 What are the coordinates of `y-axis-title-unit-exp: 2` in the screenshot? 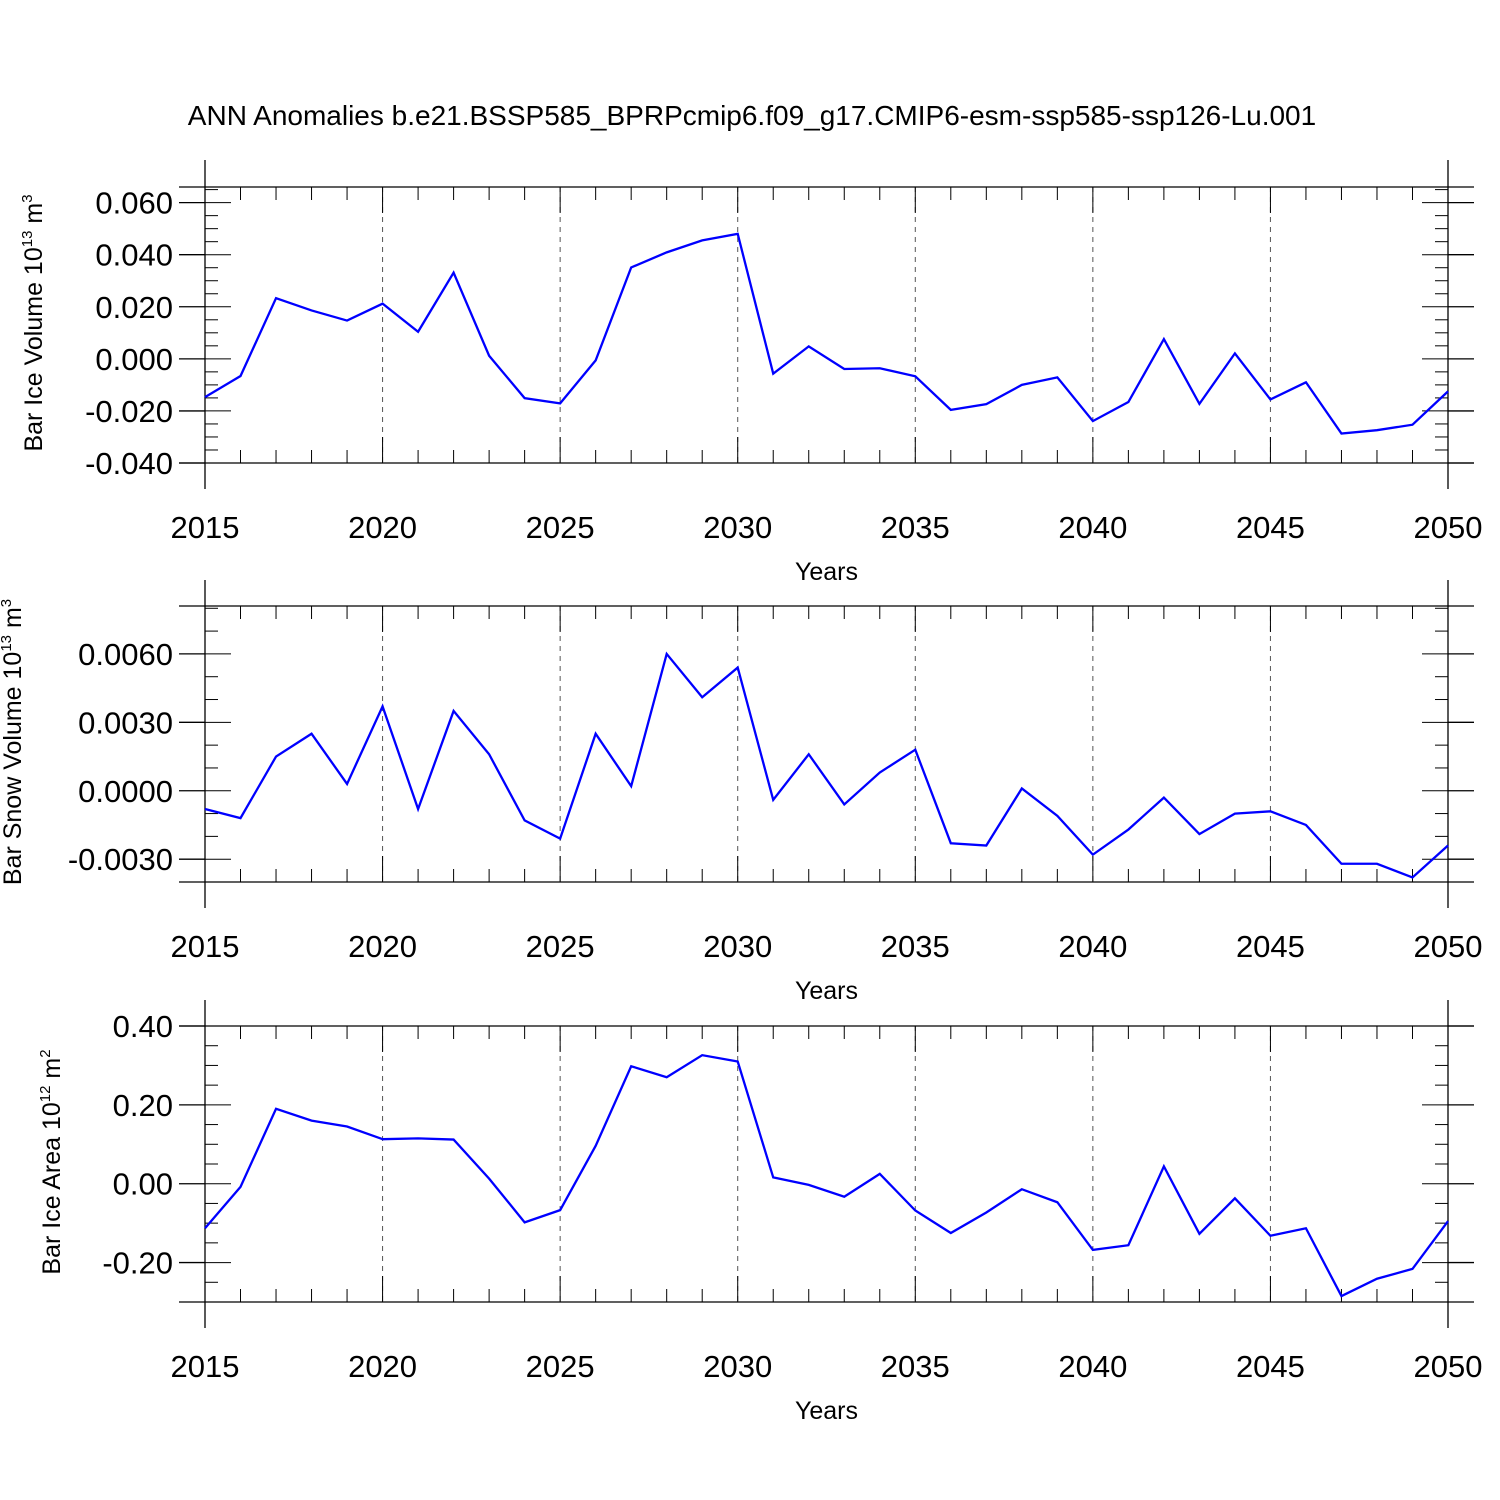 It's located at (45, 1053).